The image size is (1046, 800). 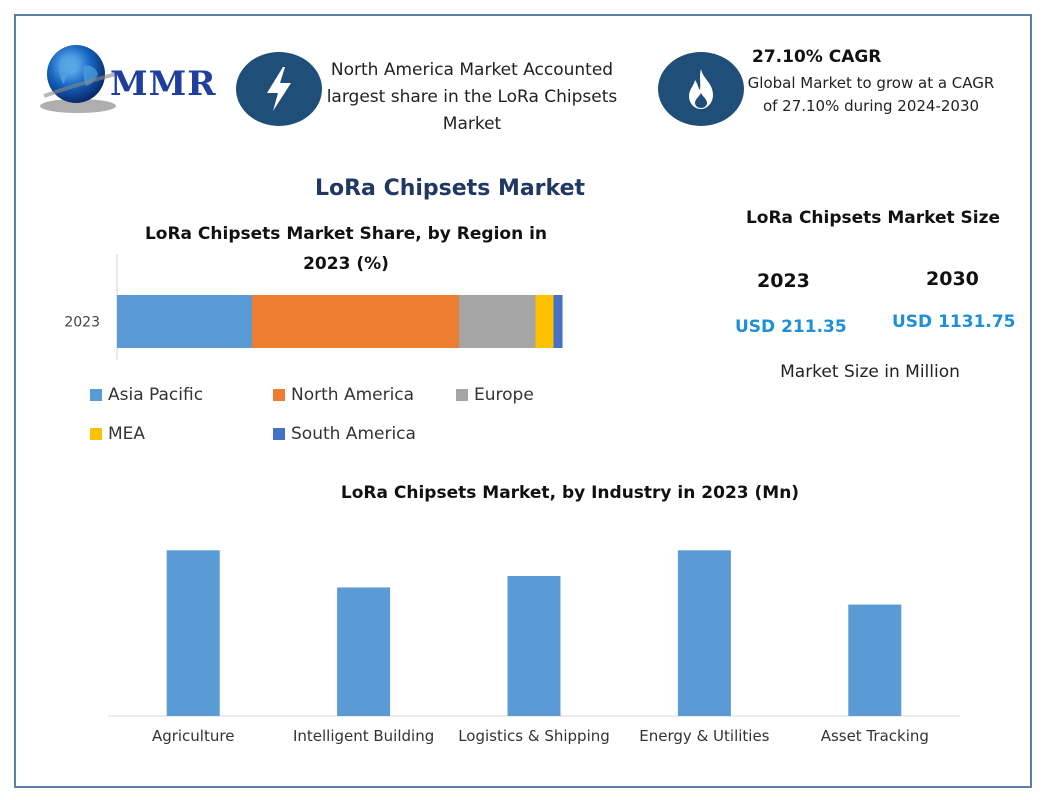 I want to click on market-size-year-2030: 2030, so click(x=952, y=279).